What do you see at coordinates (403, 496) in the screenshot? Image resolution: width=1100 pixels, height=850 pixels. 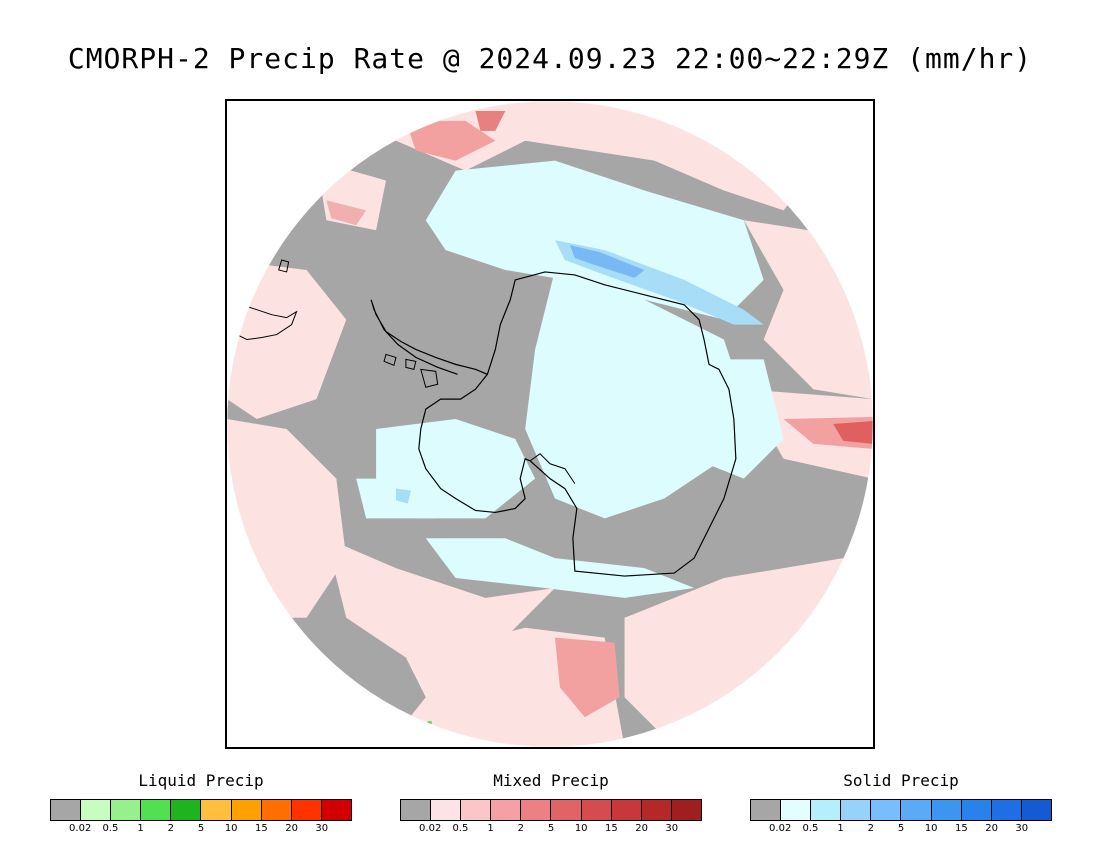 I see `solid-precip-moderate` at bounding box center [403, 496].